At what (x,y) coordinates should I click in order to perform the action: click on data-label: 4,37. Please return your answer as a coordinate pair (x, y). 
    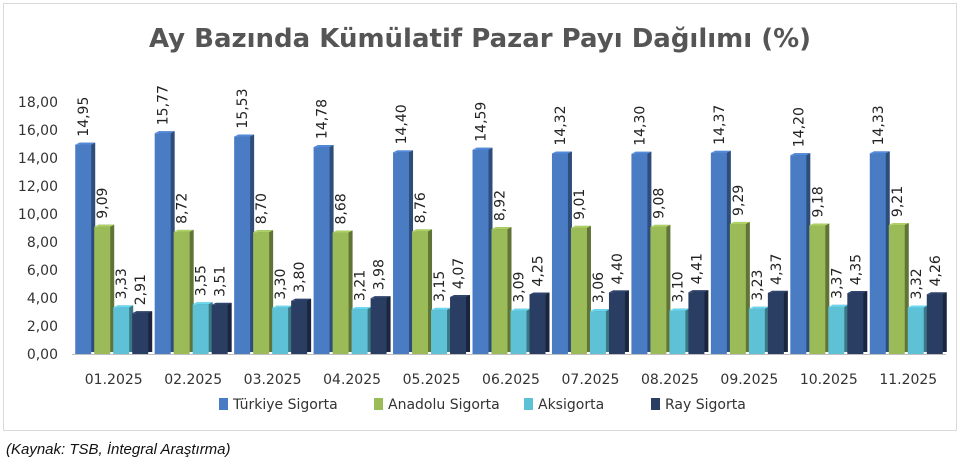
    Looking at the image, I should click on (777, 269).